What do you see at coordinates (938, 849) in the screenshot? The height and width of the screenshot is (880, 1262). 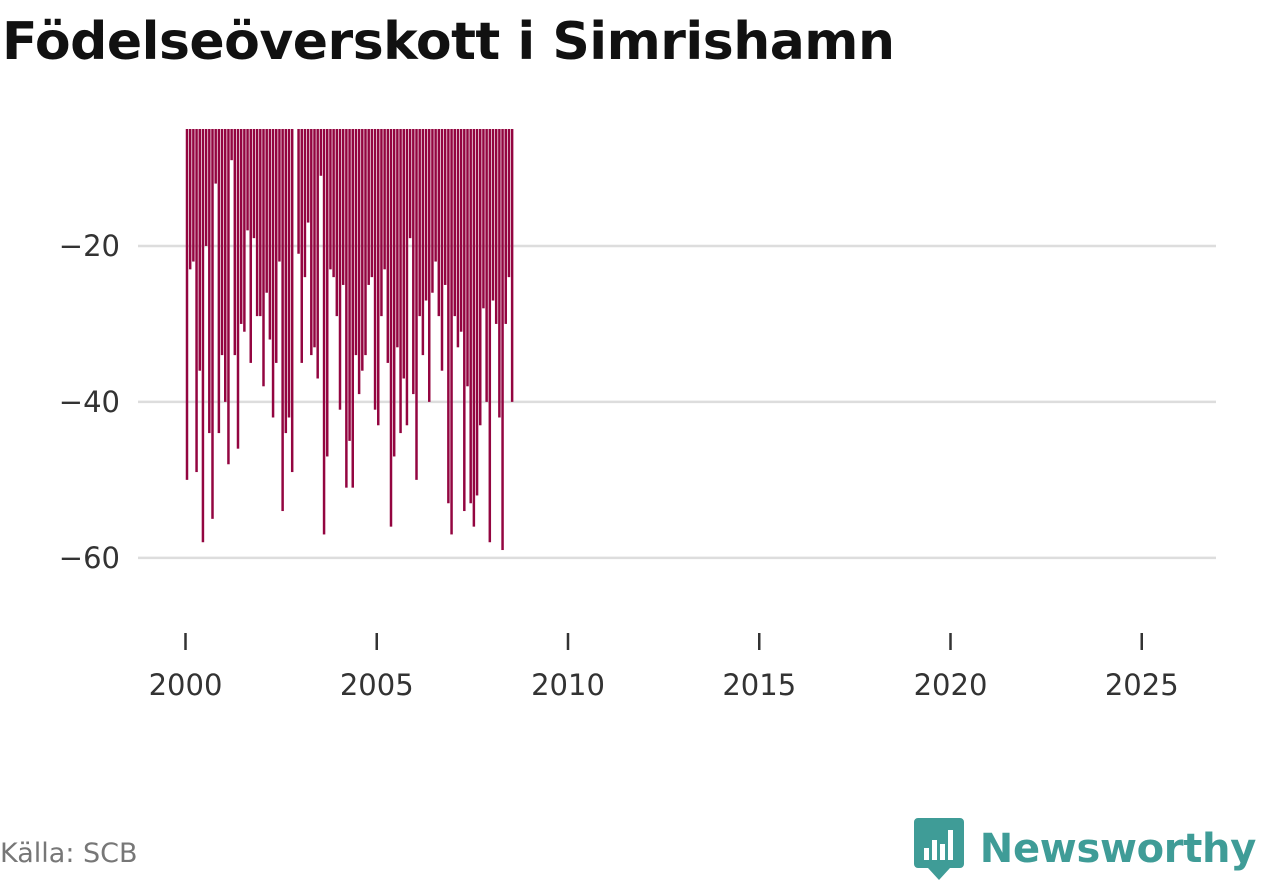 I see `newsworthy-logo-icon` at bounding box center [938, 849].